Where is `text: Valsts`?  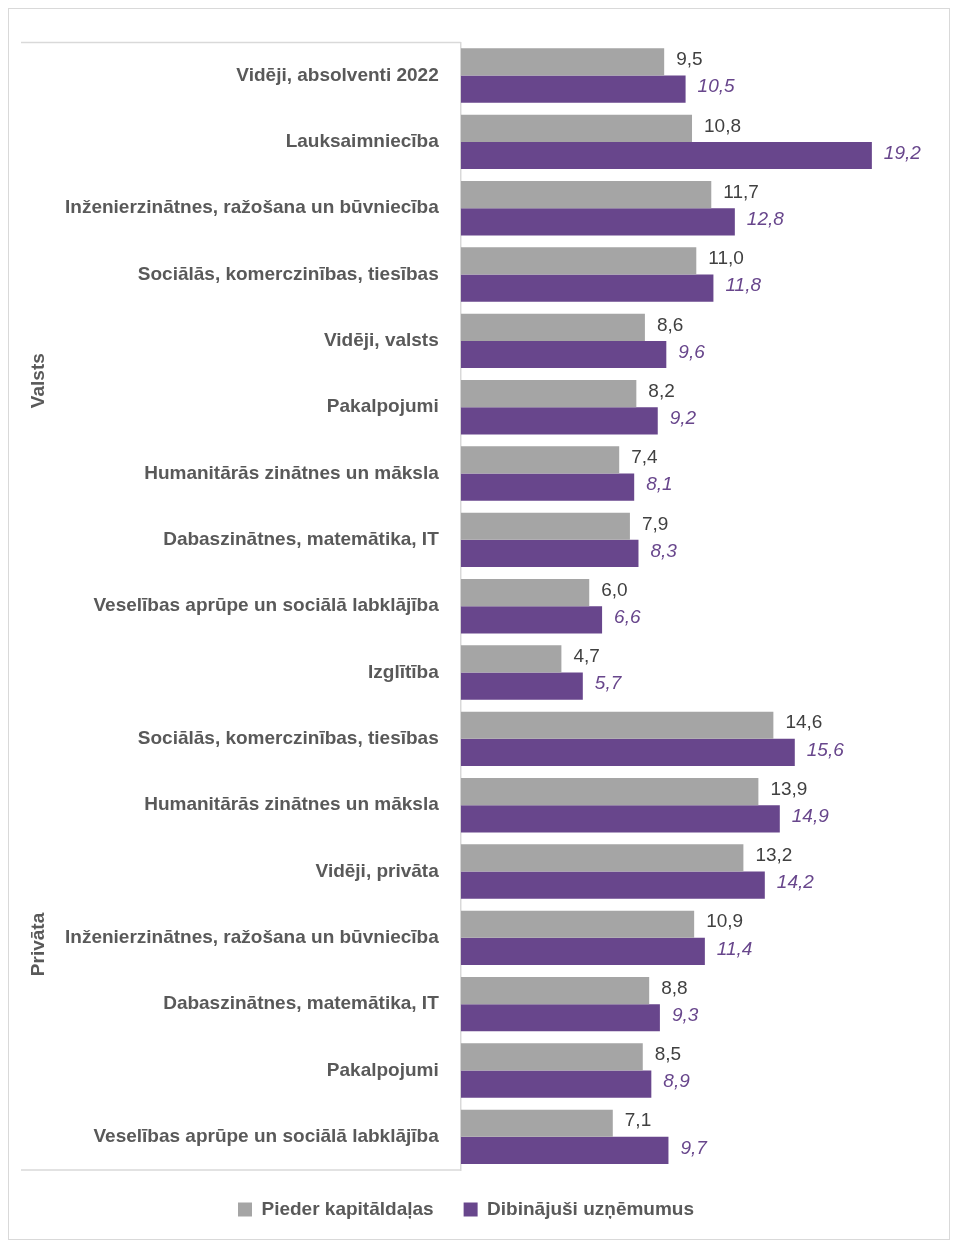
text: Valsts is located at coordinates (38, 381).